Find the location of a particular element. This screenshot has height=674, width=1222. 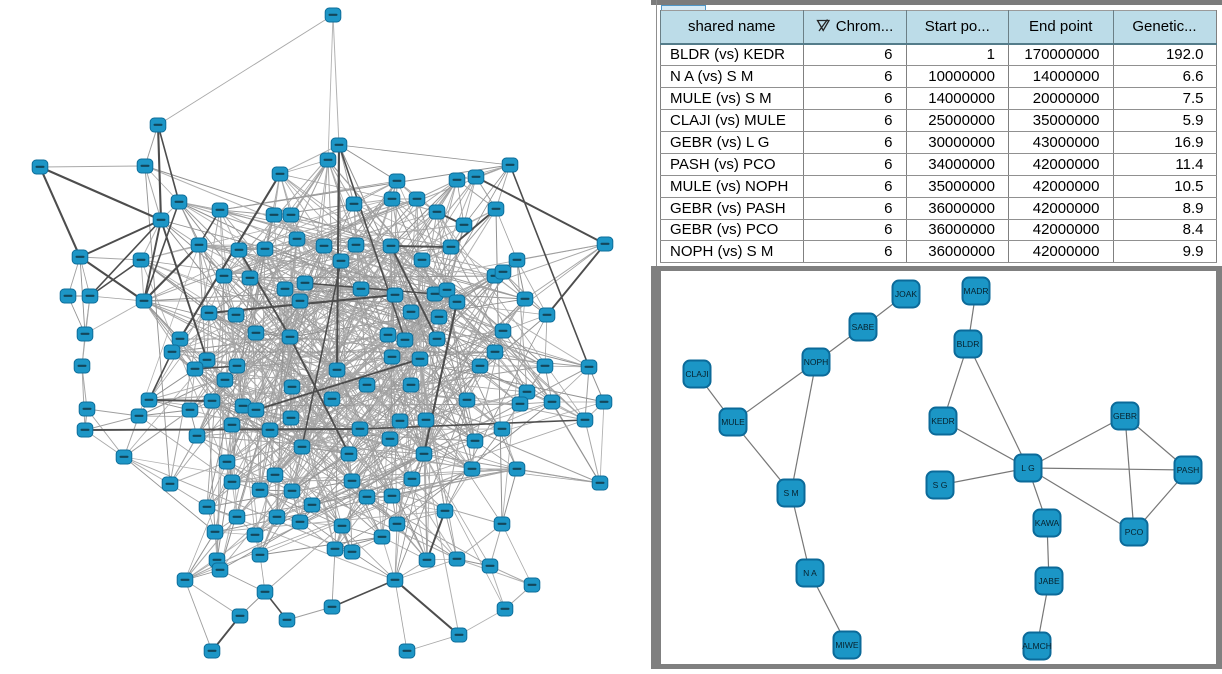

svg-text: ALMCH is located at coordinates (1037, 646).